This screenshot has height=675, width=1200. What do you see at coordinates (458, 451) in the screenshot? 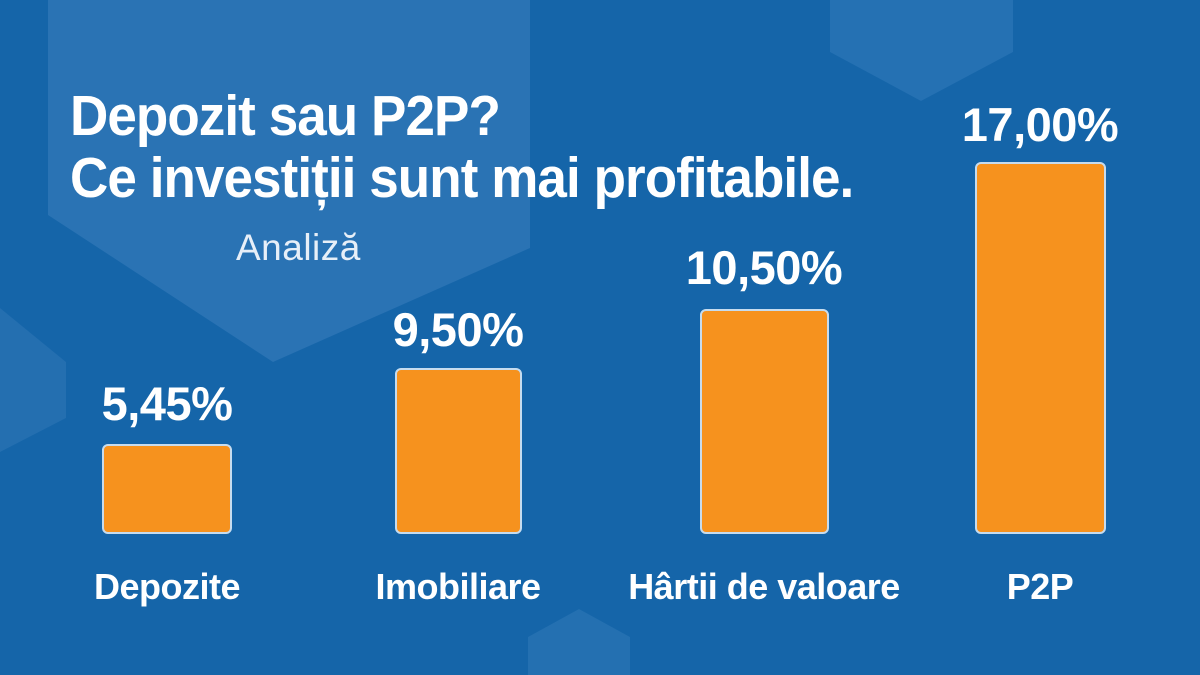
I see `bar-imobiliare` at bounding box center [458, 451].